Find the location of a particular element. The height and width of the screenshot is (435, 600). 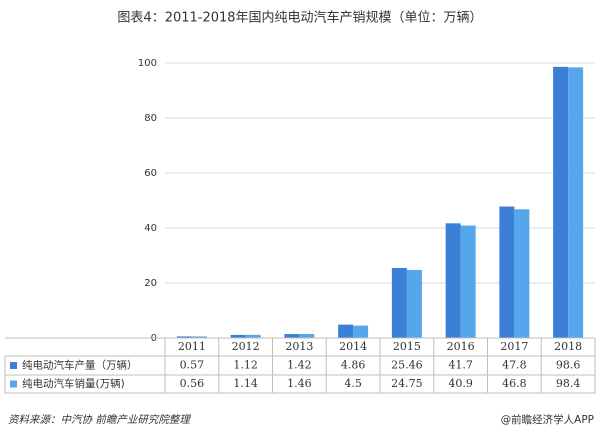

table-value: 1.12 is located at coordinates (245, 365).